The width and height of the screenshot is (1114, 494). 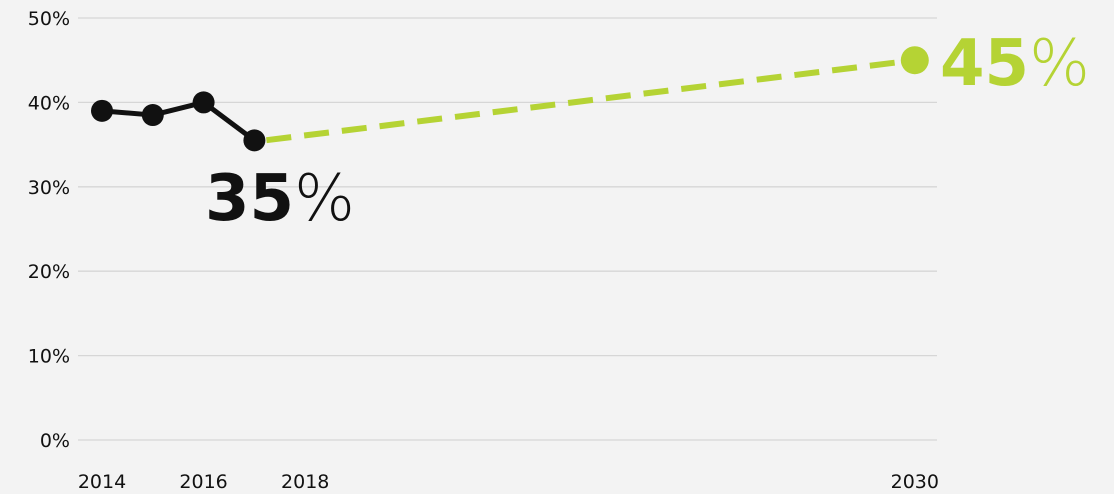 What do you see at coordinates (305, 482) in the screenshot?
I see `x-tick-label: 2018` at bounding box center [305, 482].